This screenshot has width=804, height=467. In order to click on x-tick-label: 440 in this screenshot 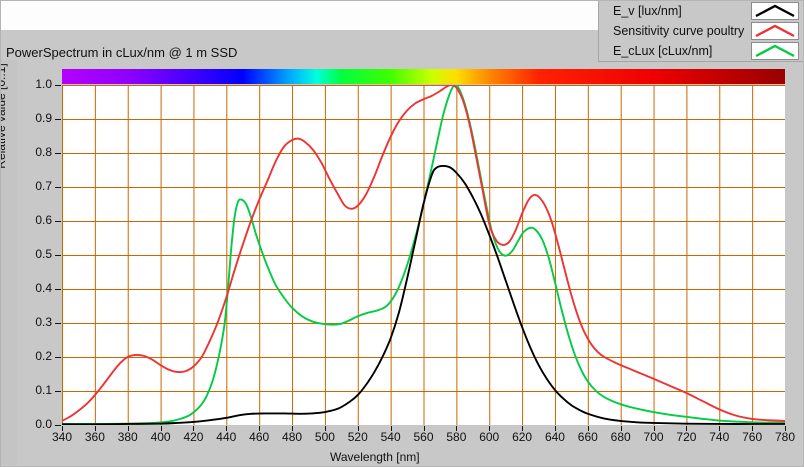, I will do `click(226, 437)`.